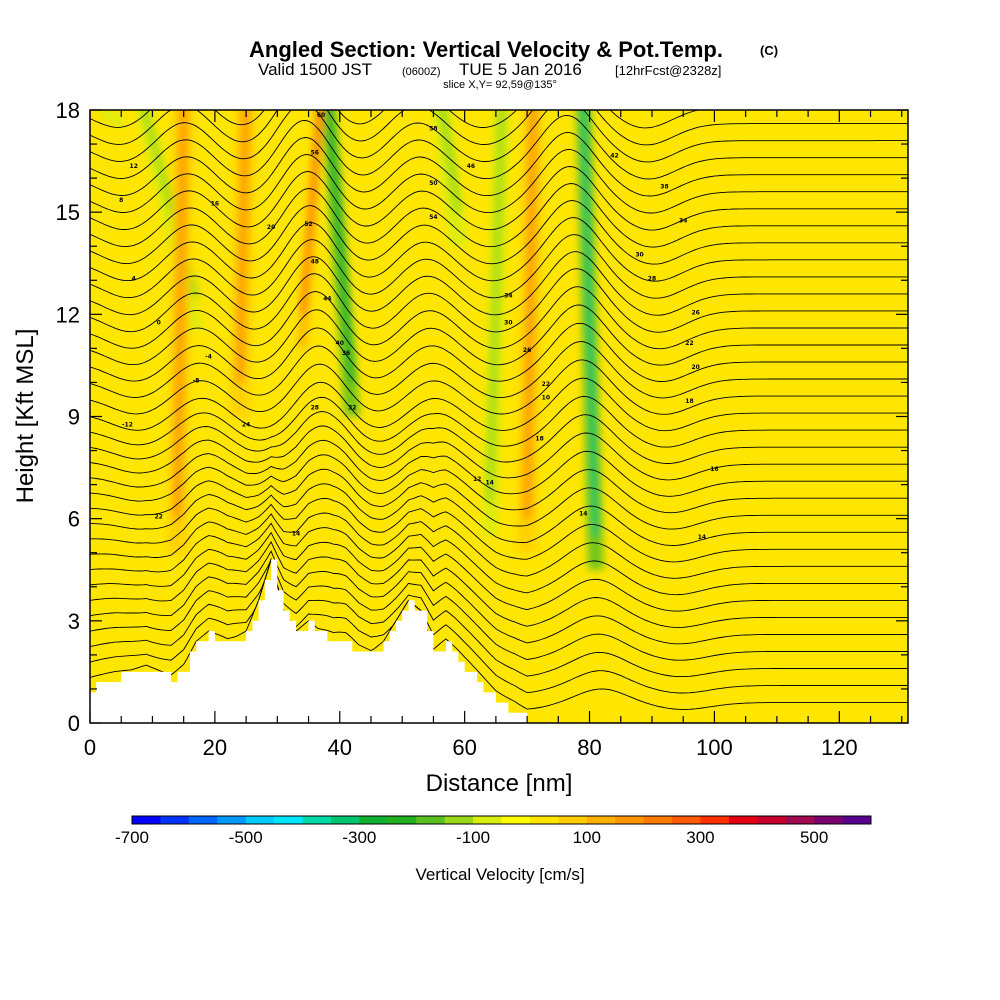 The image size is (1000, 1000). What do you see at coordinates (327, 299) in the screenshot?
I see `contour-label: 44` at bounding box center [327, 299].